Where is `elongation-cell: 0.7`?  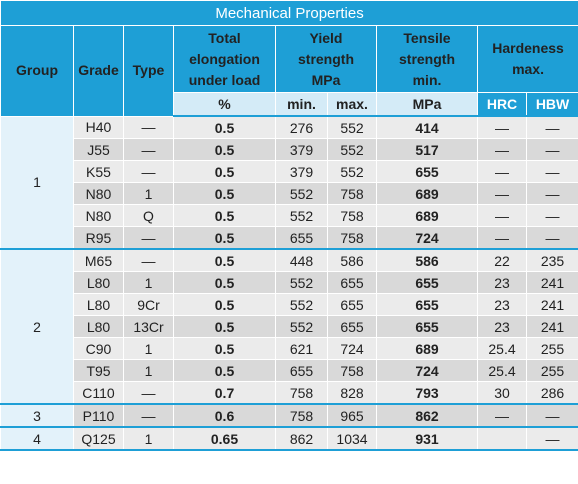 elongation-cell: 0.7 is located at coordinates (224, 393).